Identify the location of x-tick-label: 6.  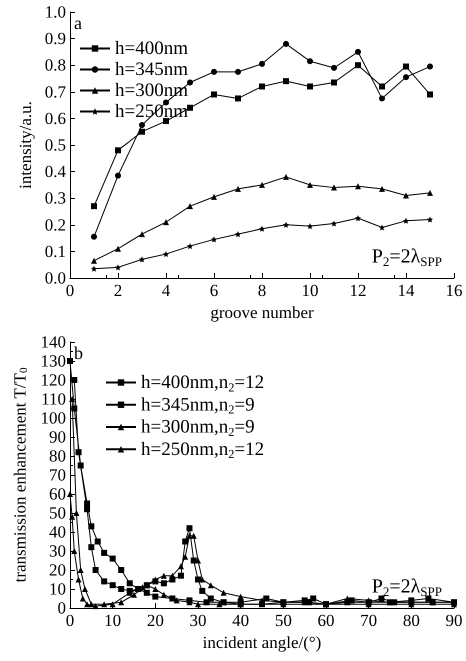
(214, 290).